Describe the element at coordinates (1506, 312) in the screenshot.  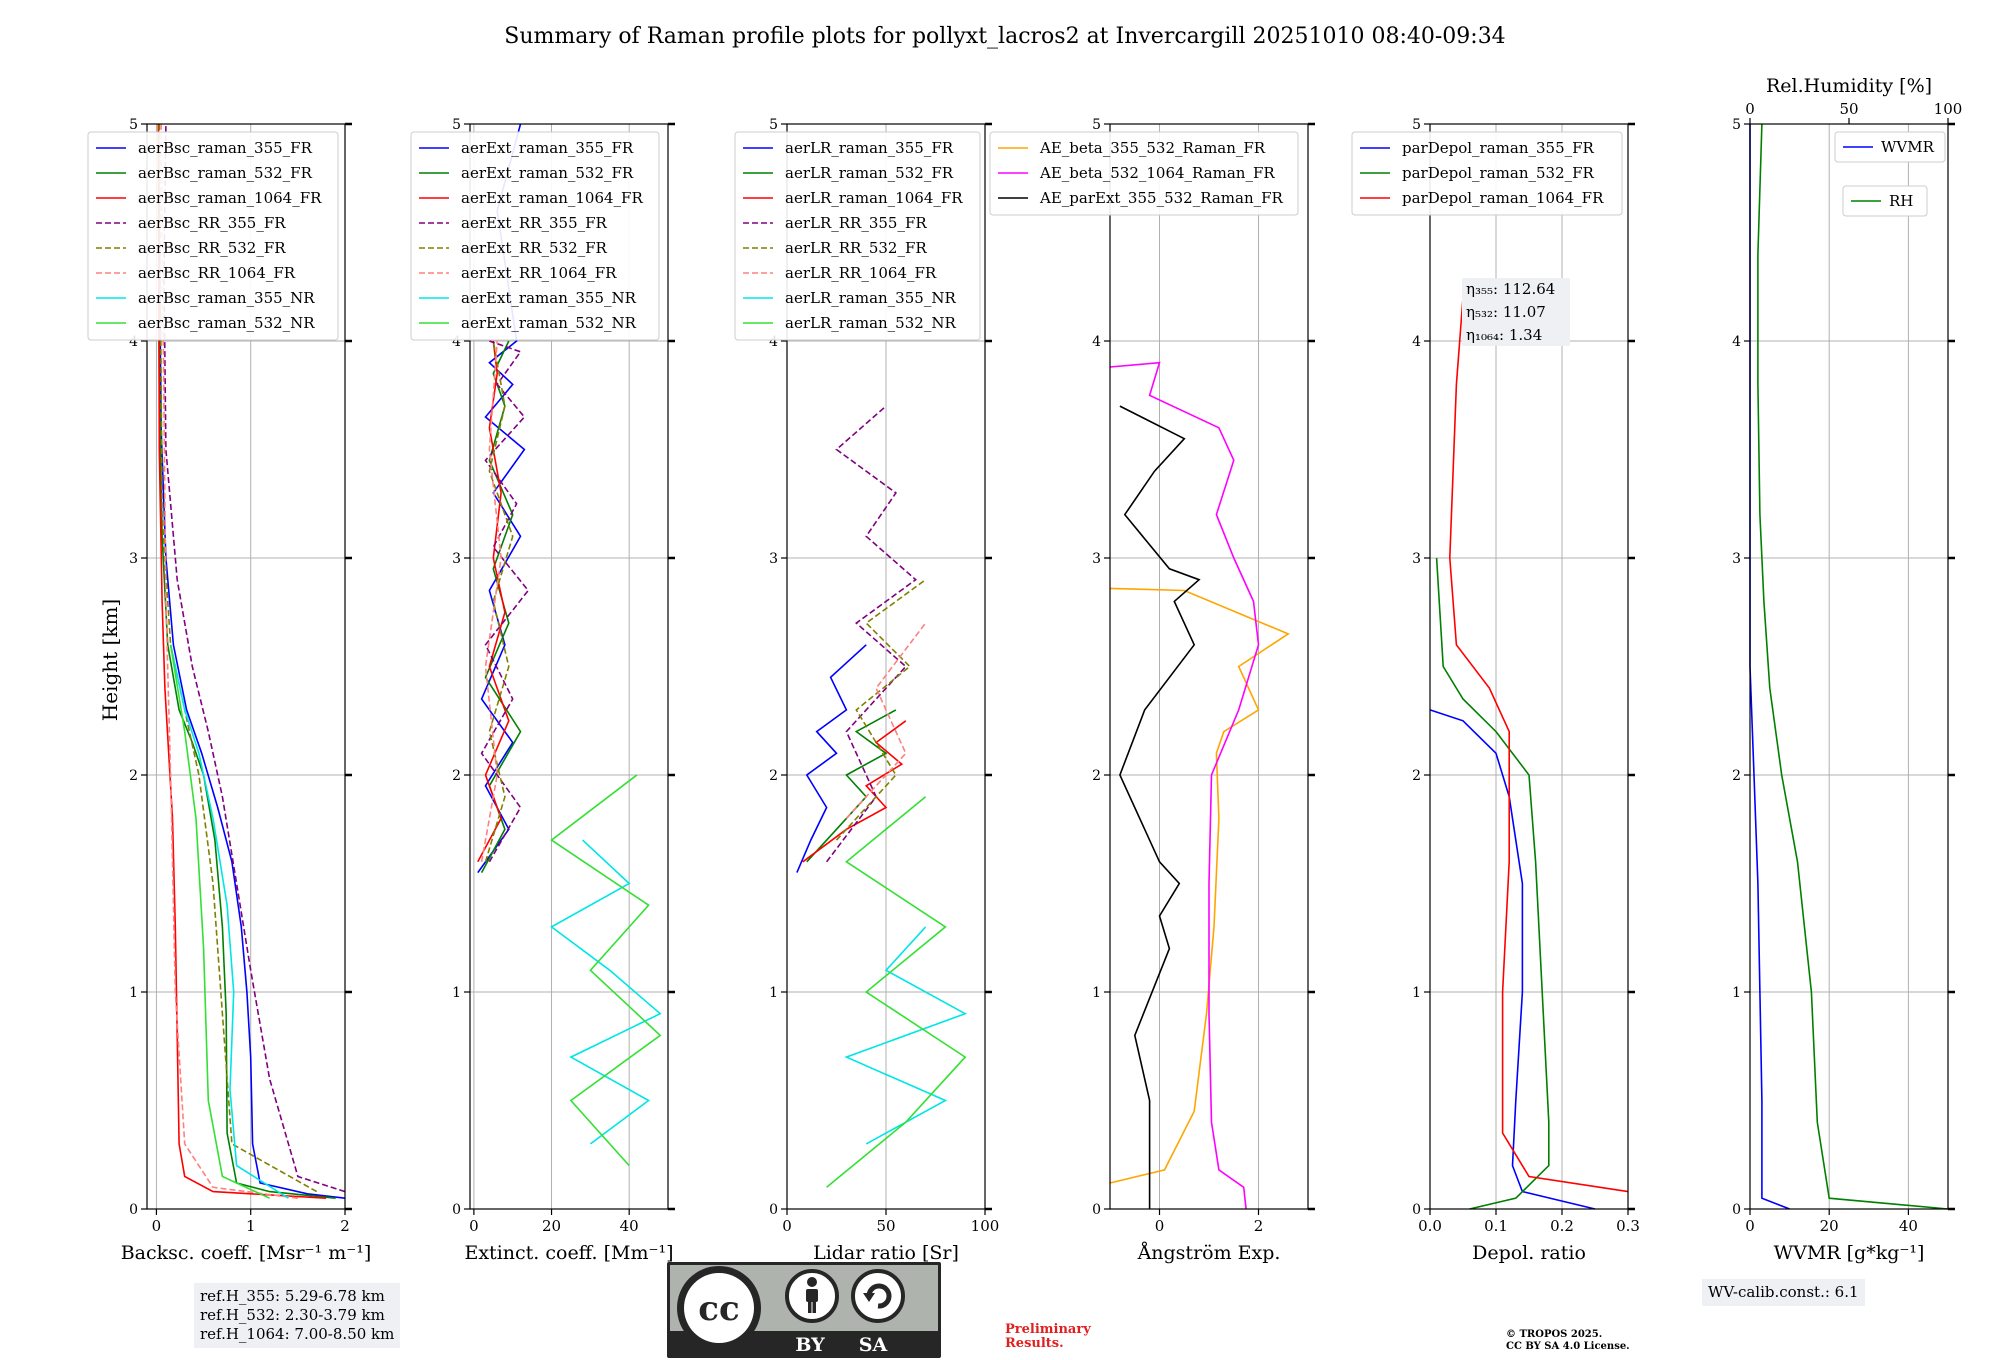
I see `eta-label: η₅₃₂: 11.07` at that location.